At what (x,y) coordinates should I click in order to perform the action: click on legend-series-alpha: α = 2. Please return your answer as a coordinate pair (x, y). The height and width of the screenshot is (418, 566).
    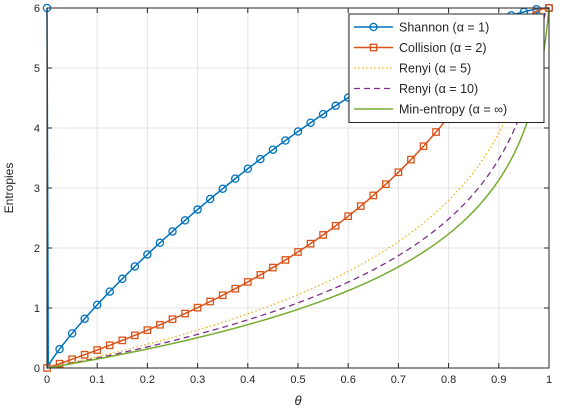
    Looking at the image, I should click on (468, 48).